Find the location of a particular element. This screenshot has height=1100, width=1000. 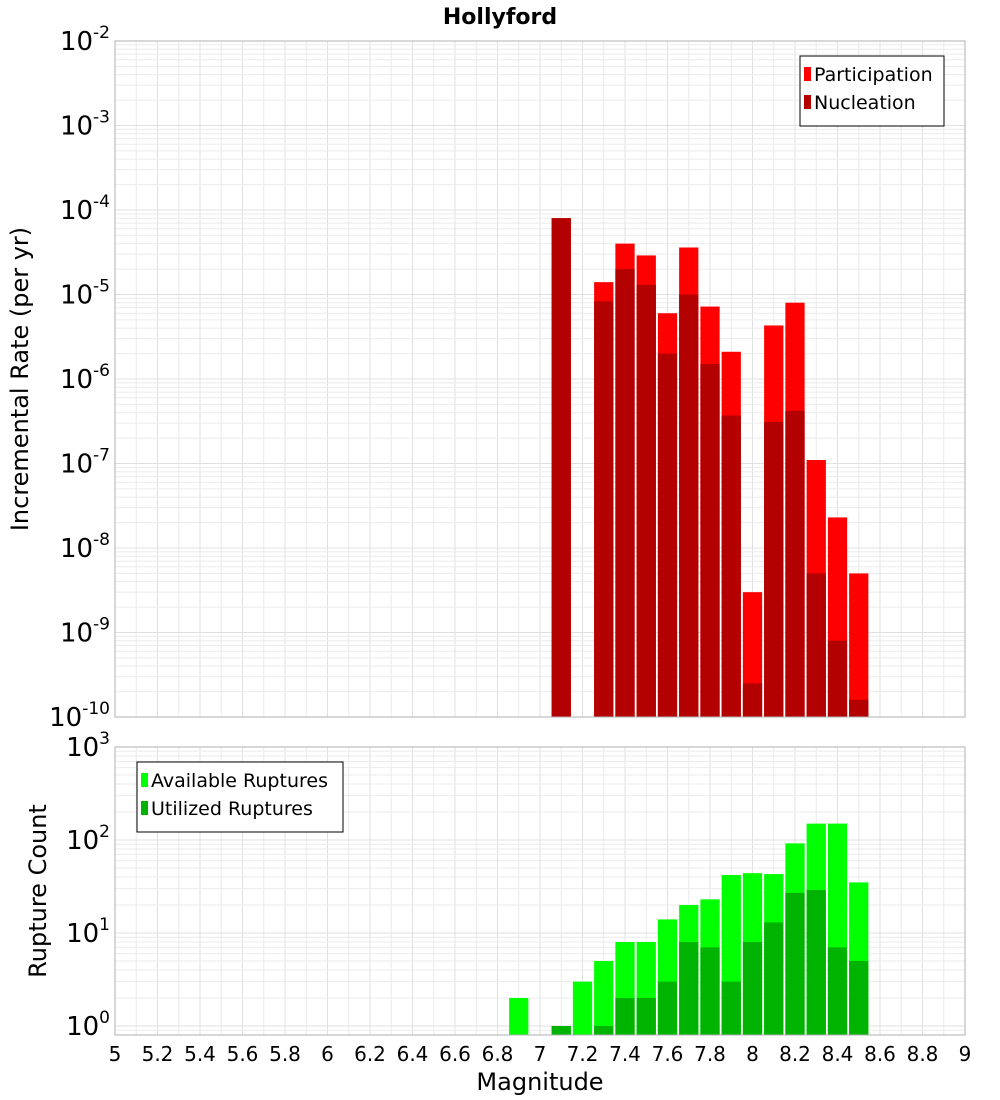

x-tick-label: 8 is located at coordinates (752, 1054).